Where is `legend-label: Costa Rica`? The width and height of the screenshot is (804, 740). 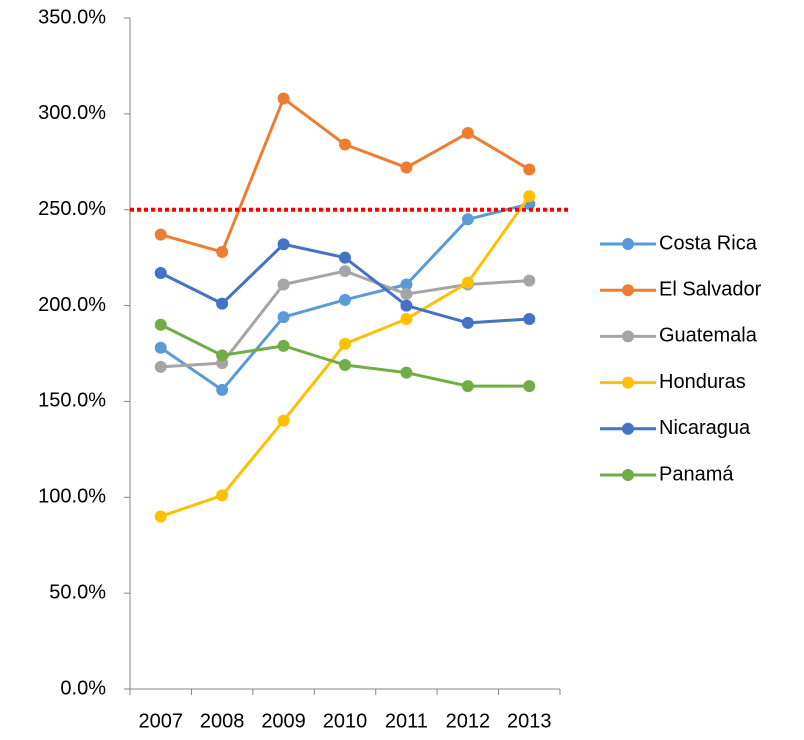 legend-label: Costa Rica is located at coordinates (708, 243).